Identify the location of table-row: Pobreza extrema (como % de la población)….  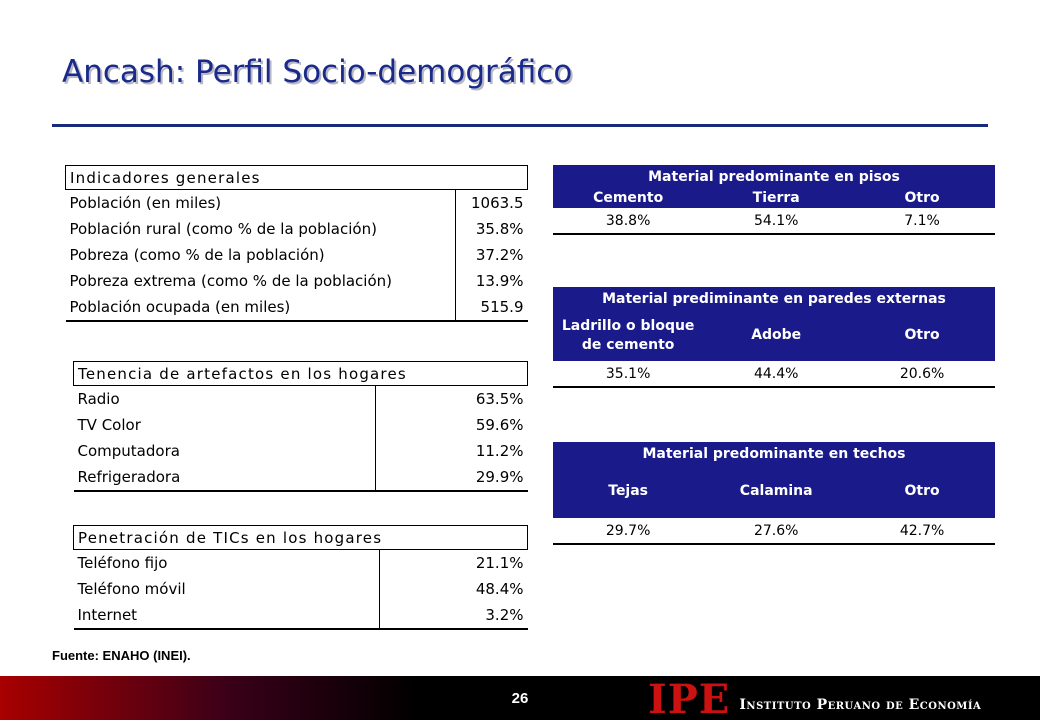
(297, 281).